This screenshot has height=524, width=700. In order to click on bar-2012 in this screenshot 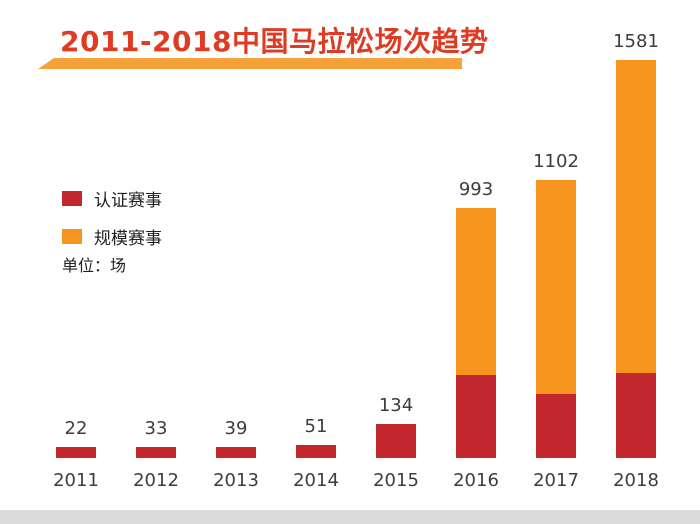, I will do `click(156, 452)`.